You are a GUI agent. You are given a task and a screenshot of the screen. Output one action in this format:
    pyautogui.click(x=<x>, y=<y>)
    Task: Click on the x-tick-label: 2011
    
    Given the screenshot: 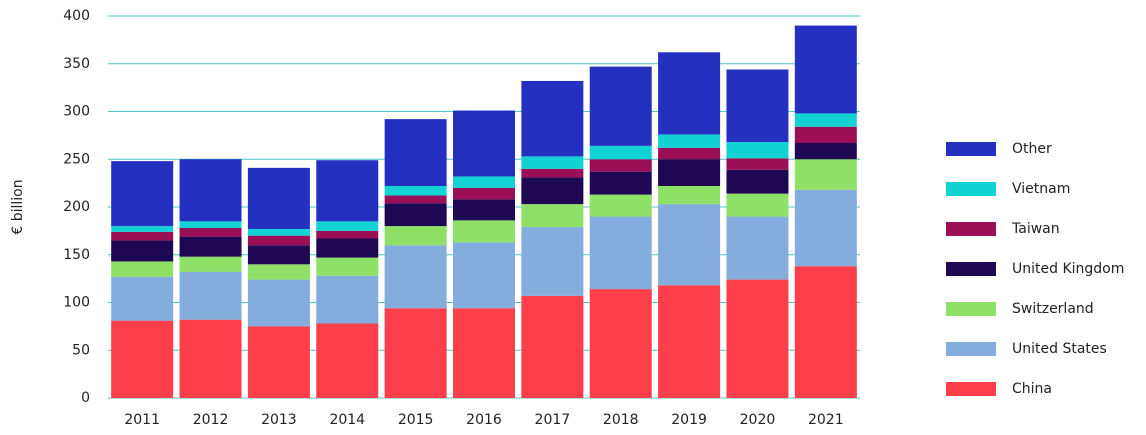 What is the action you would take?
    pyautogui.click(x=142, y=420)
    